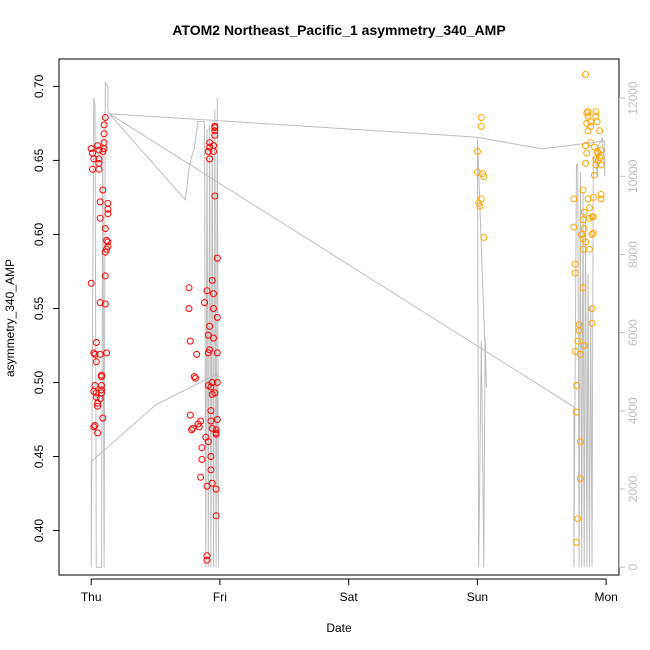 The height and width of the screenshot is (650, 650). What do you see at coordinates (633, 332) in the screenshot?
I see `y2-tick-label: 6000` at bounding box center [633, 332].